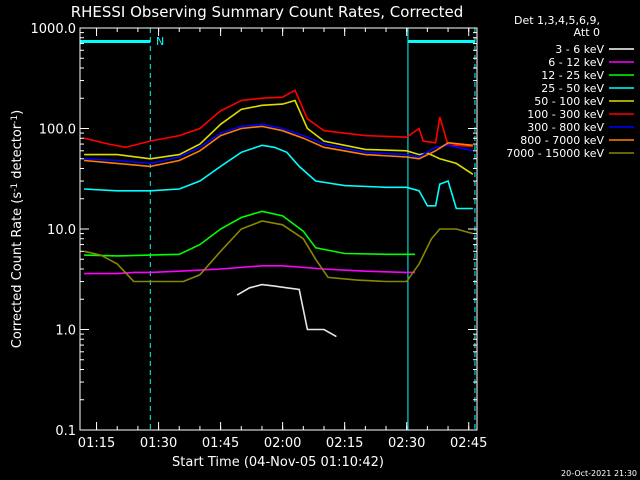  Describe the element at coordinates (406, 443) in the screenshot. I see `x-tick-label-5: 02:30` at that location.